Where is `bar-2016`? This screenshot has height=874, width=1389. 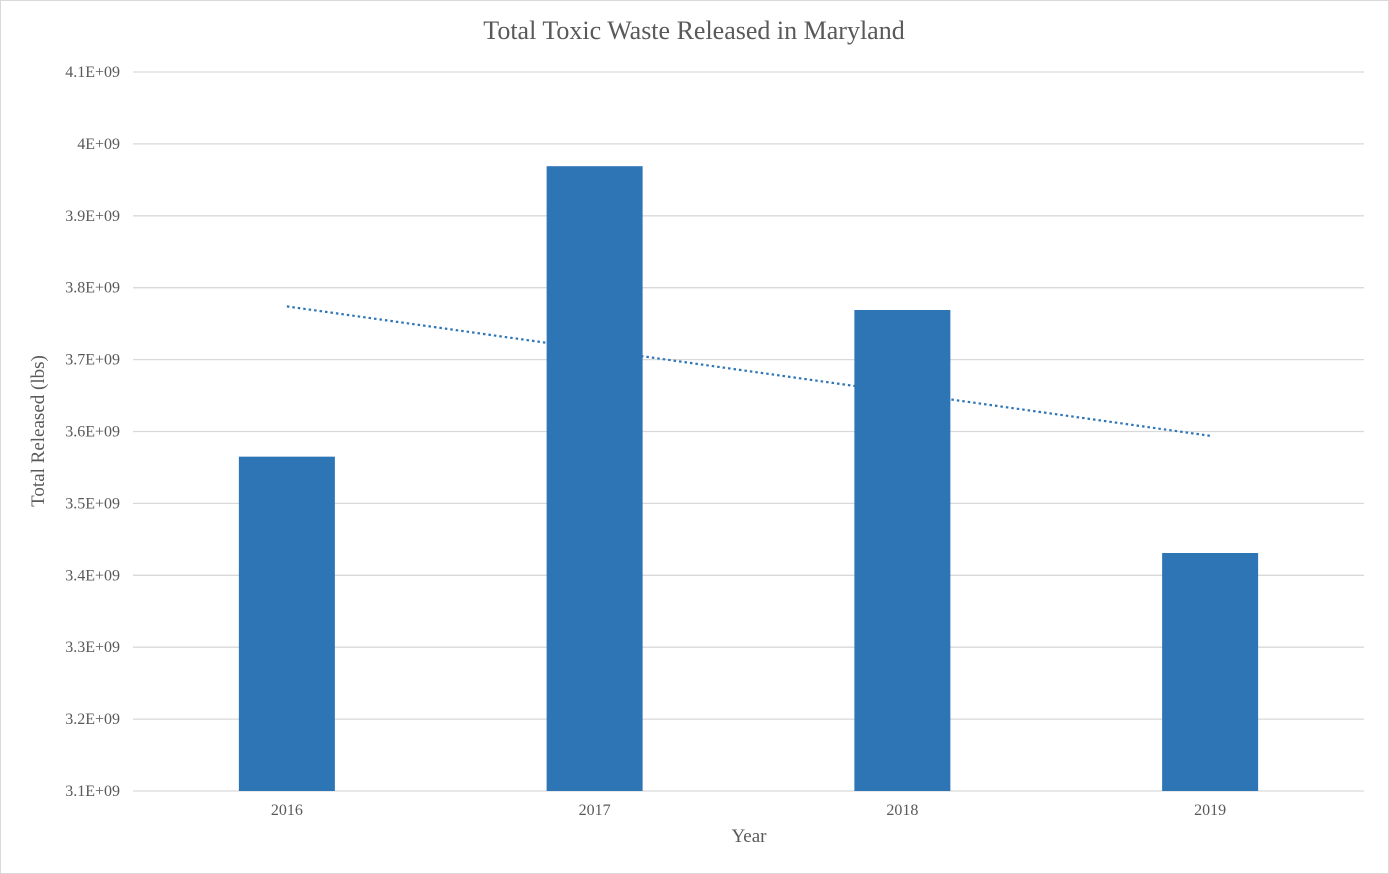 bar-2016 is located at coordinates (286, 623).